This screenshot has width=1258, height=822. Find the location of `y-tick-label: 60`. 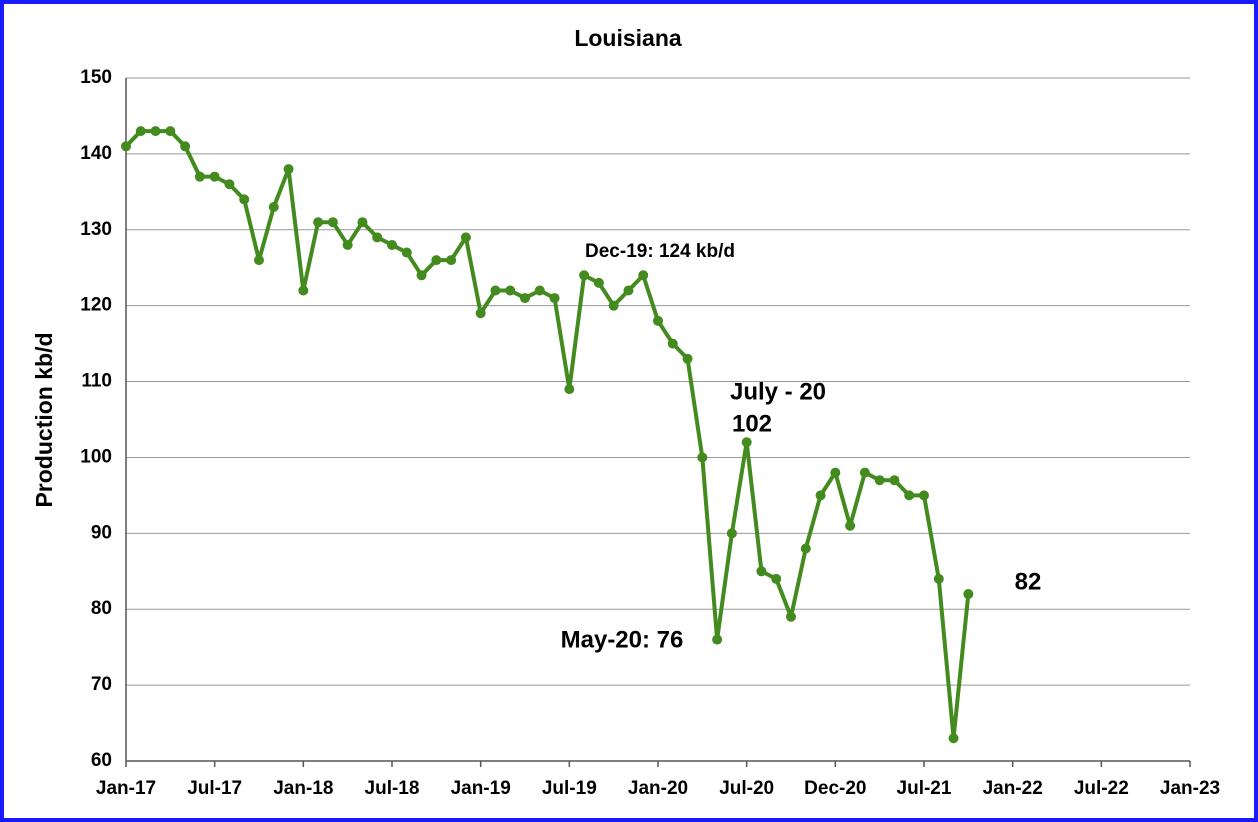

y-tick-label: 60 is located at coordinates (101, 760).